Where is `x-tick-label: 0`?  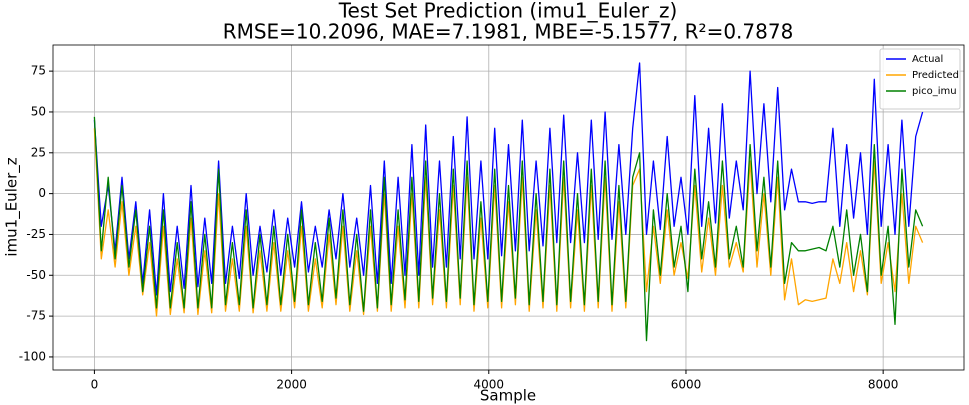 x-tick-label: 0 is located at coordinates (95, 385).